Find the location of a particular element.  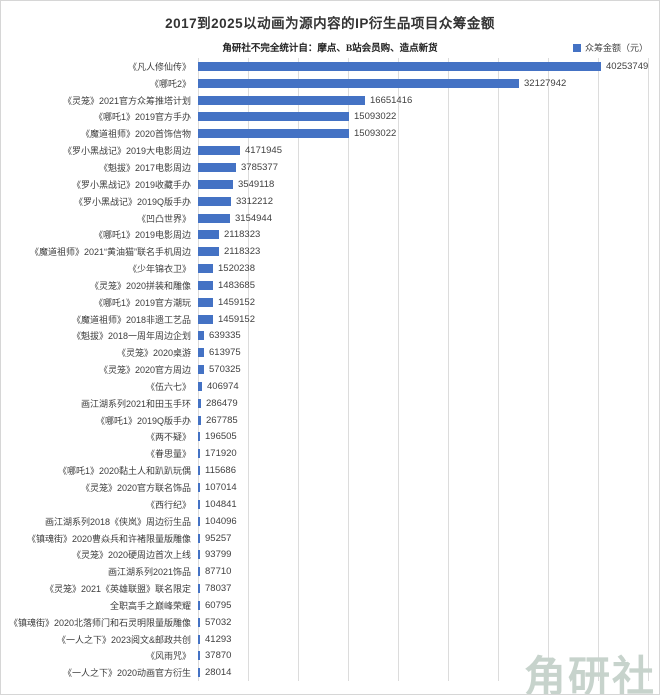

chart-subheader: 角研社不完全统计自：摩点、B站会员购、造点新货 众筹金额（元） is located at coordinates (330, 47).